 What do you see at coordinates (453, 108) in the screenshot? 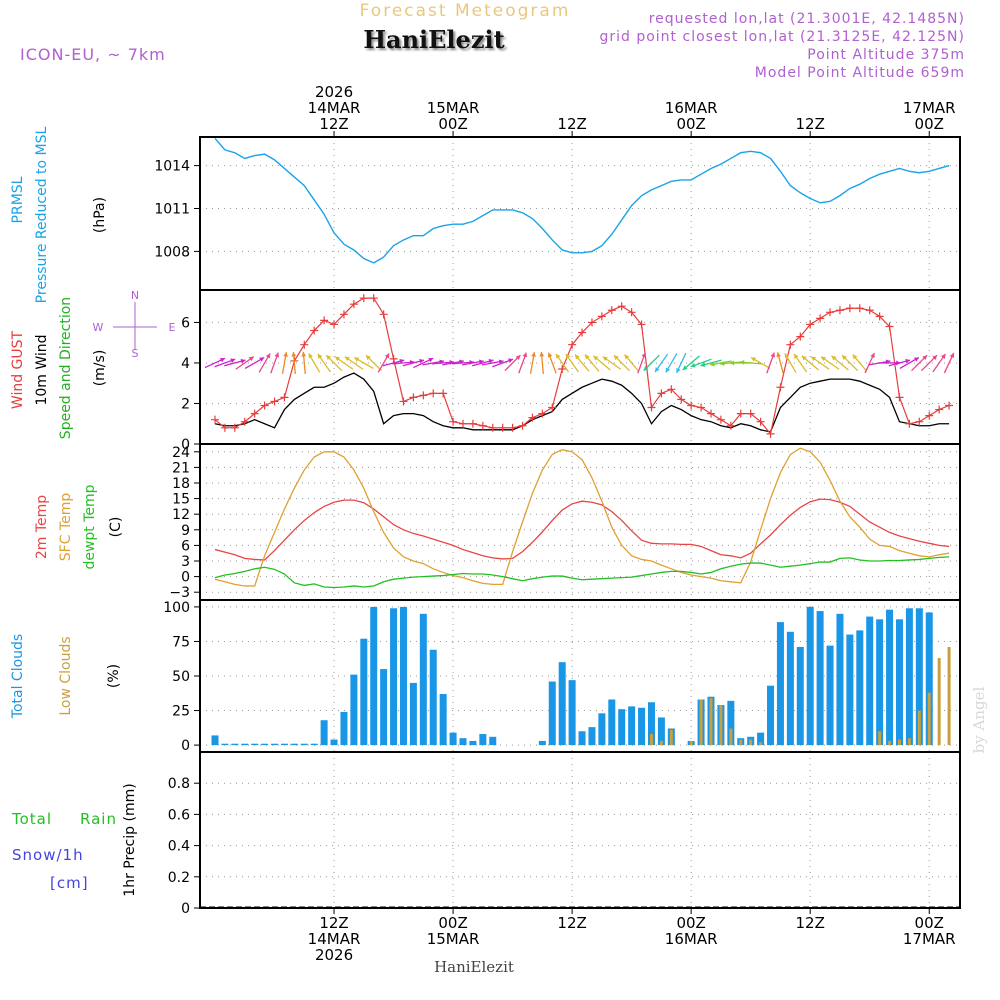
I see `time-label-top: 15MAR` at bounding box center [453, 108].